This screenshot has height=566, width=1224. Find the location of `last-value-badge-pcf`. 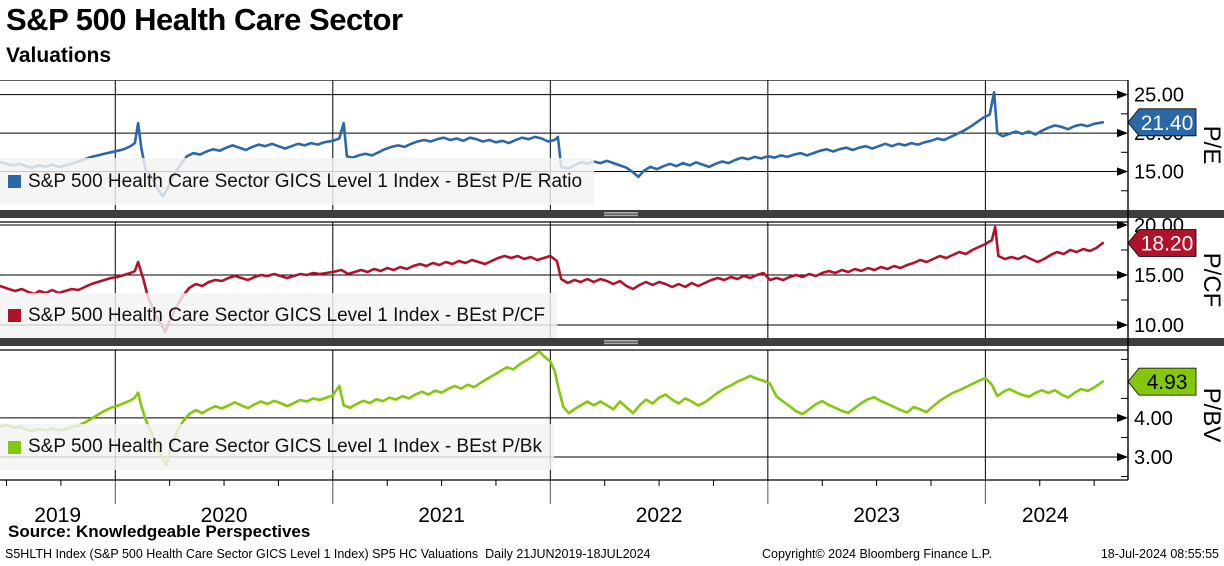

last-value-badge-pcf is located at coordinates (1162, 243).